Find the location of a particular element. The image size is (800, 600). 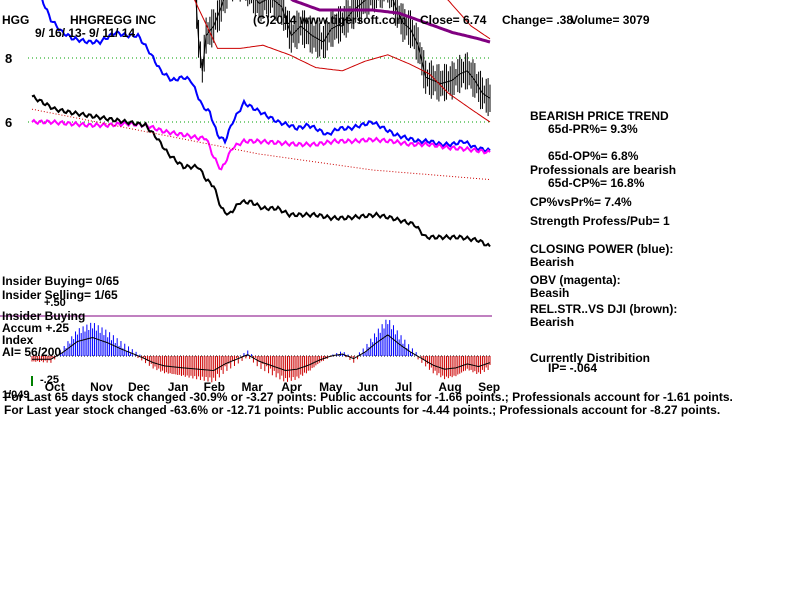

accumulation-histogram is located at coordinates (261, 351).